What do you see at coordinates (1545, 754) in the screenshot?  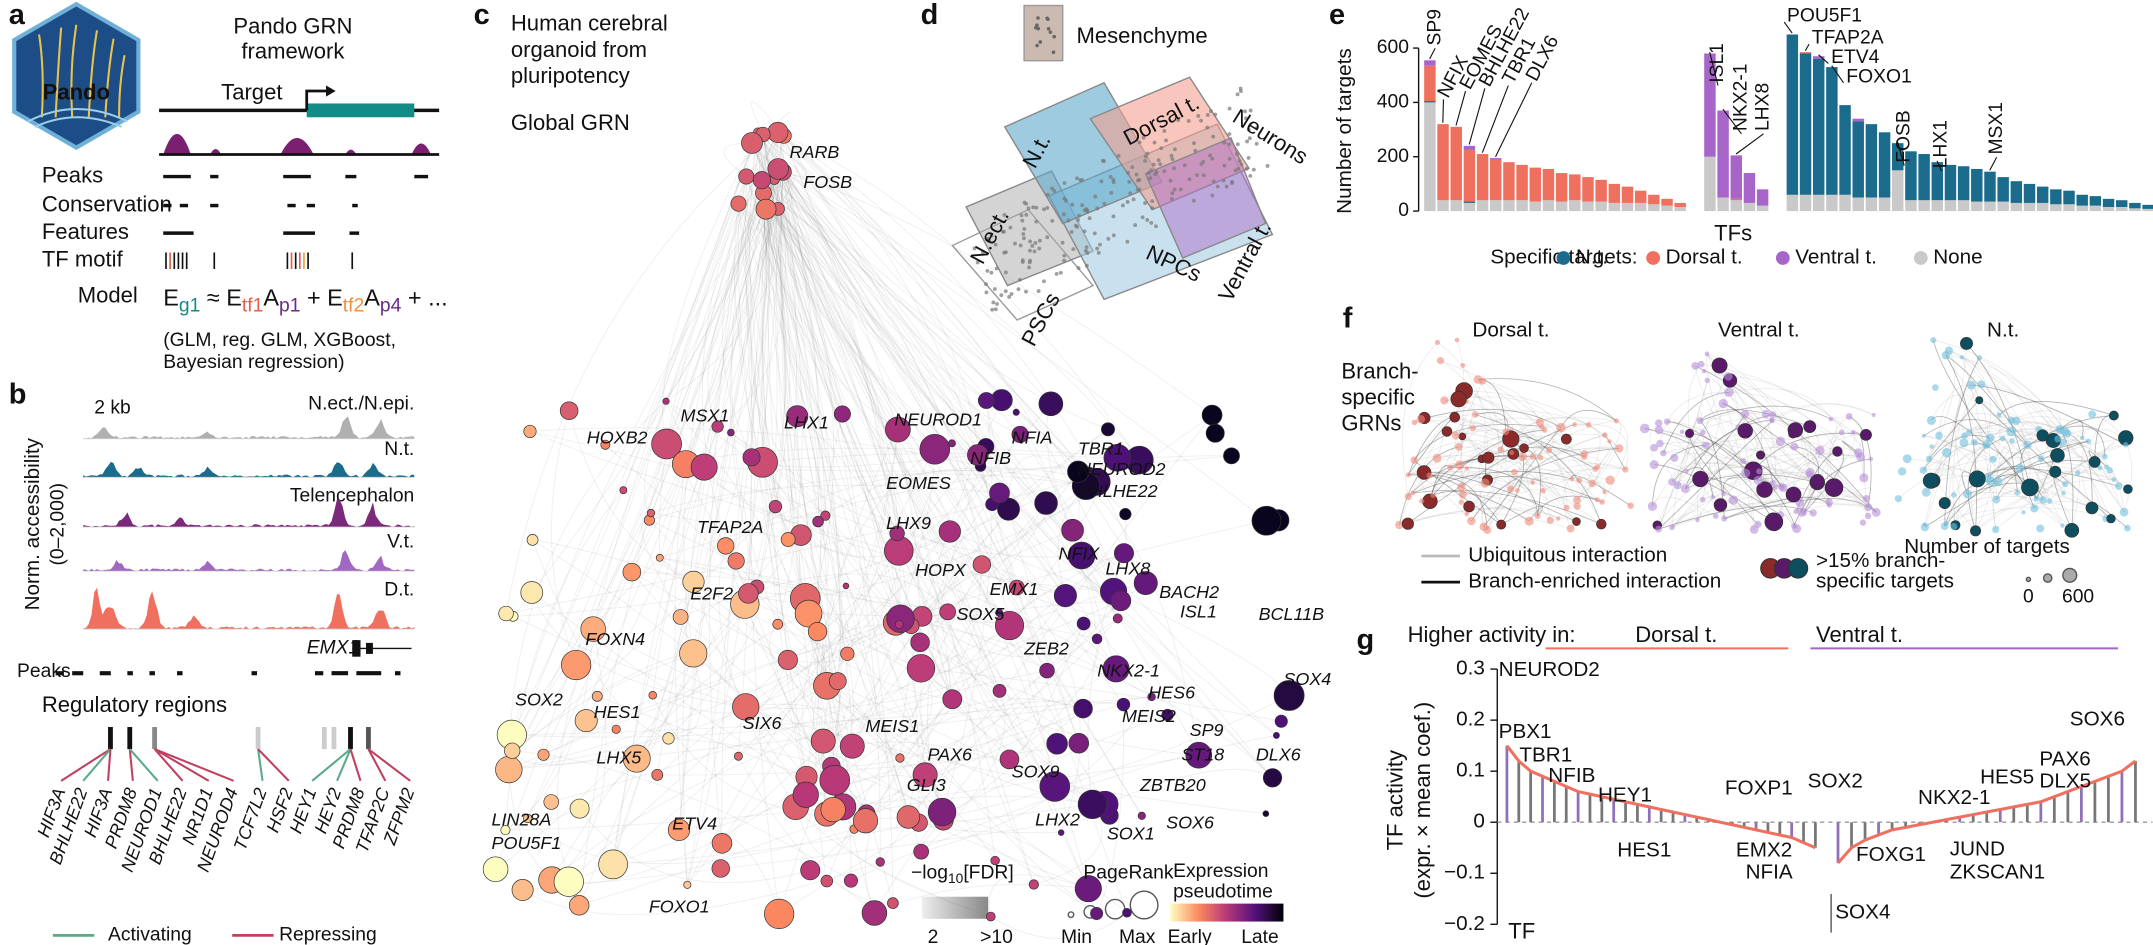 I see `tf-label: TBR1` at bounding box center [1545, 754].